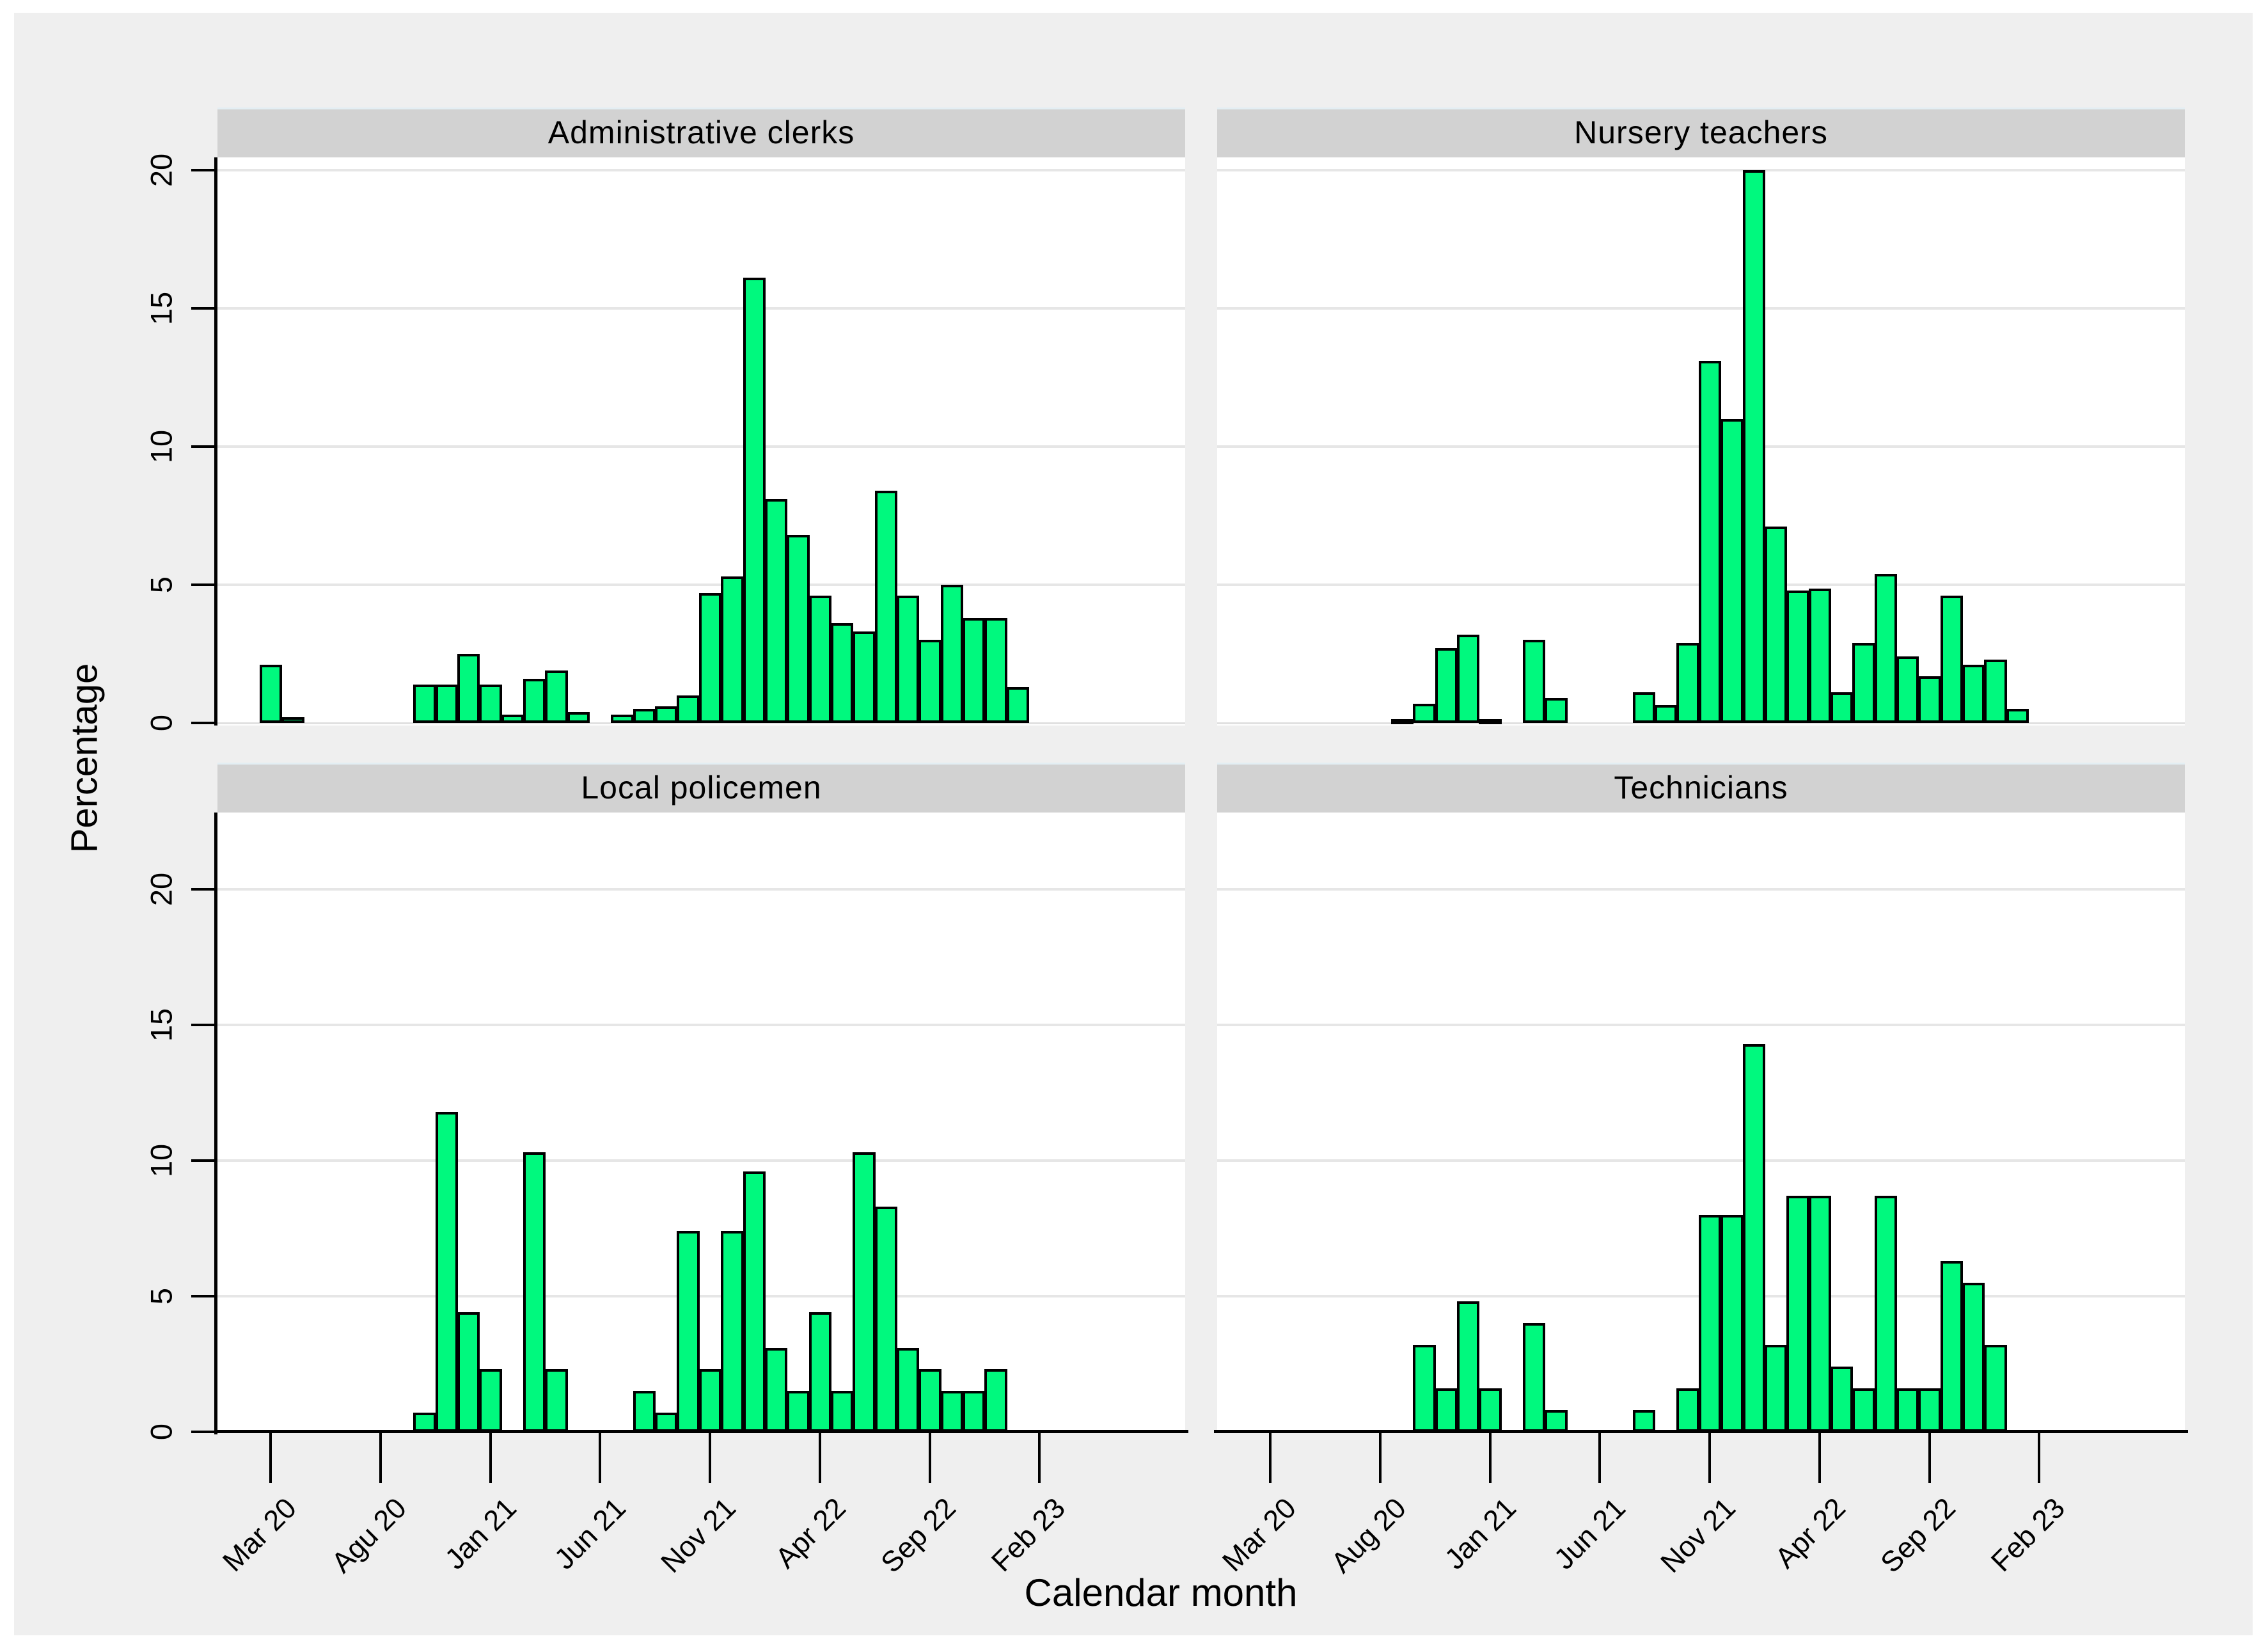 The image size is (2268, 1650). I want to click on y-tick-label: 20, so click(161, 889).